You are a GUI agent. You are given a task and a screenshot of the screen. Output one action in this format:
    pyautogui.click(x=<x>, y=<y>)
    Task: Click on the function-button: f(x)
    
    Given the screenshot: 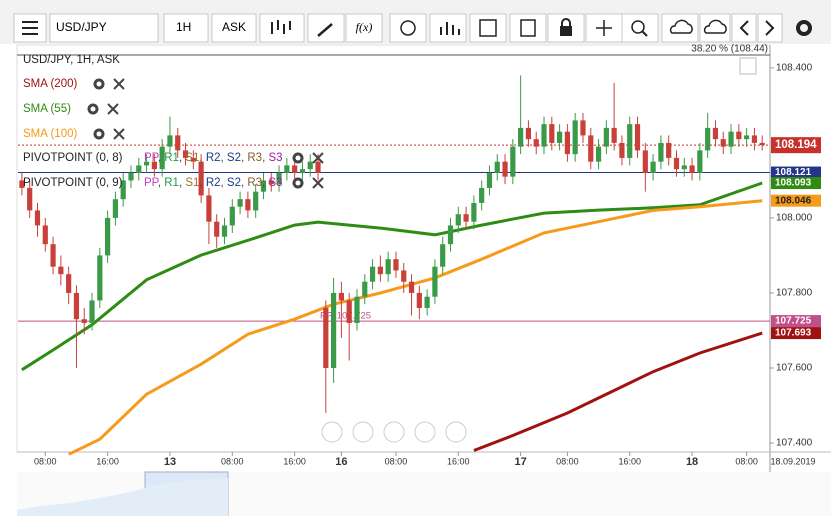 What is the action you would take?
    pyautogui.click(x=364, y=28)
    